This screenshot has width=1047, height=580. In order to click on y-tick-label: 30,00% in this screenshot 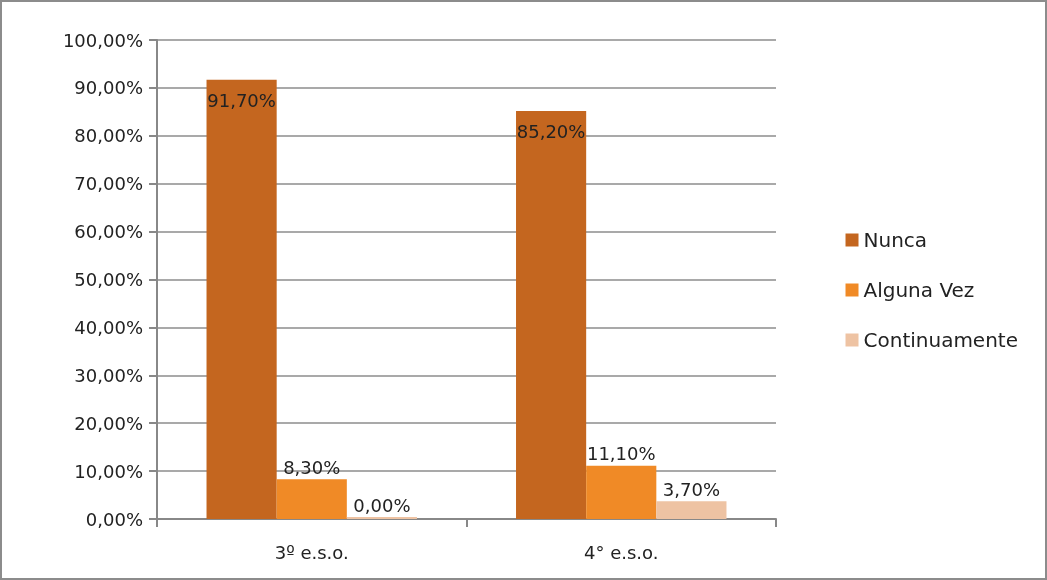, I will do `click(108, 375)`.